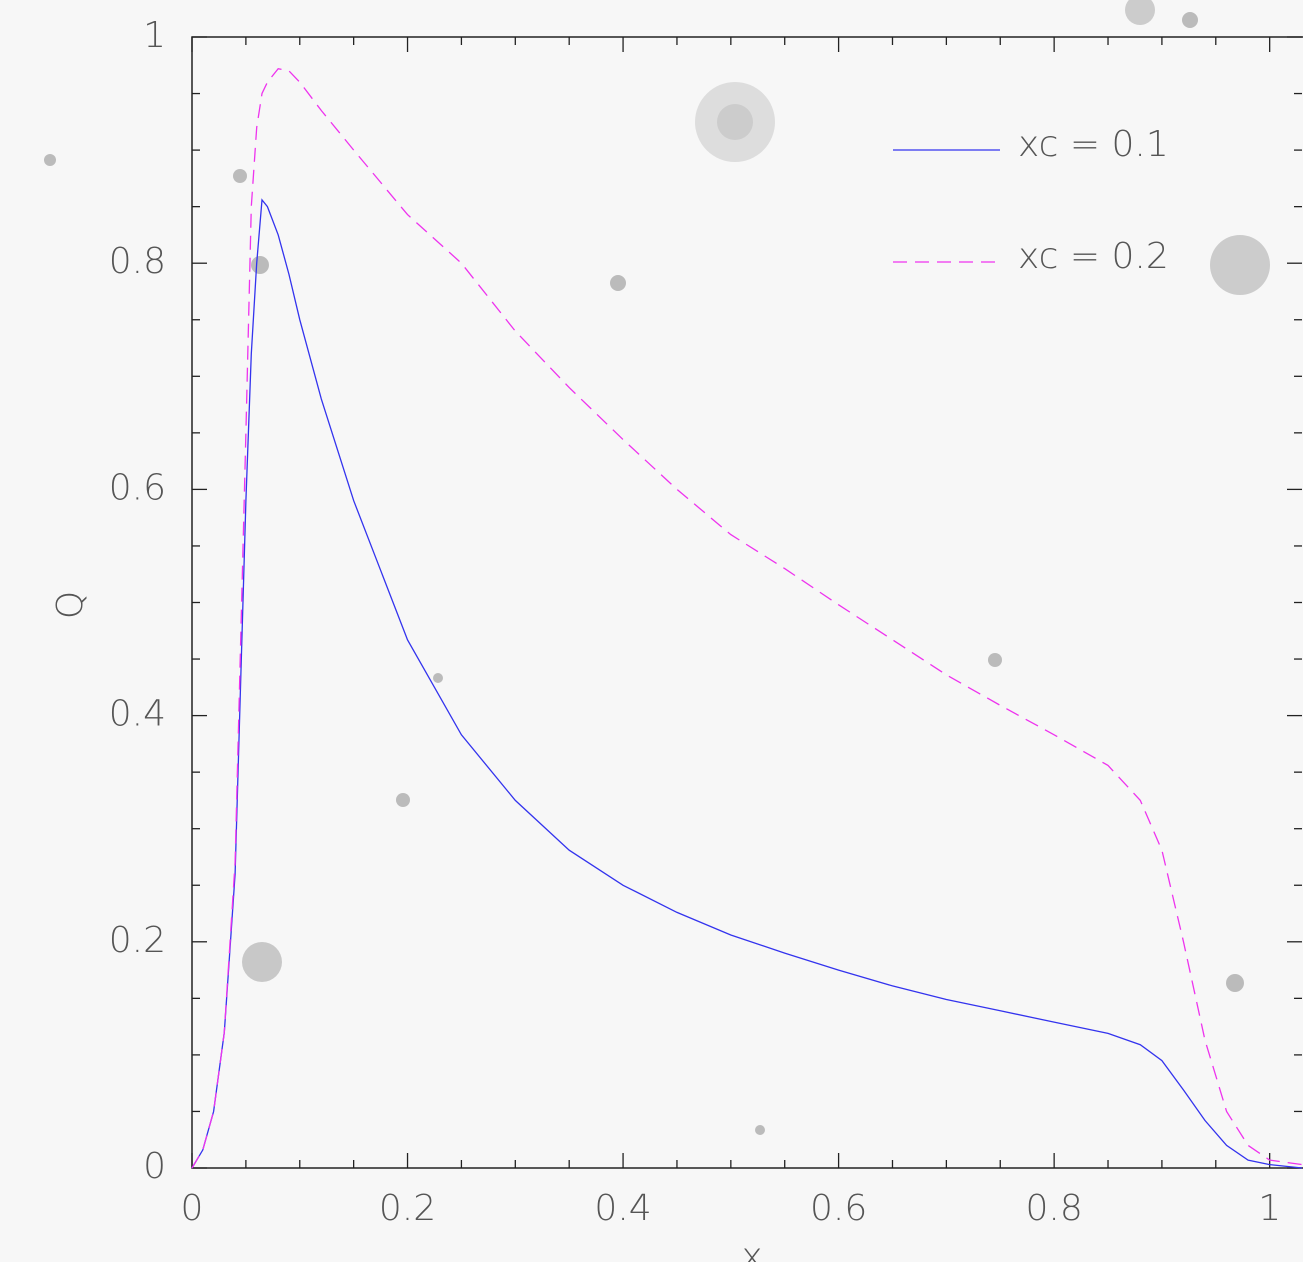  I want to click on x-tick-label: 0, so click(192, 1208).